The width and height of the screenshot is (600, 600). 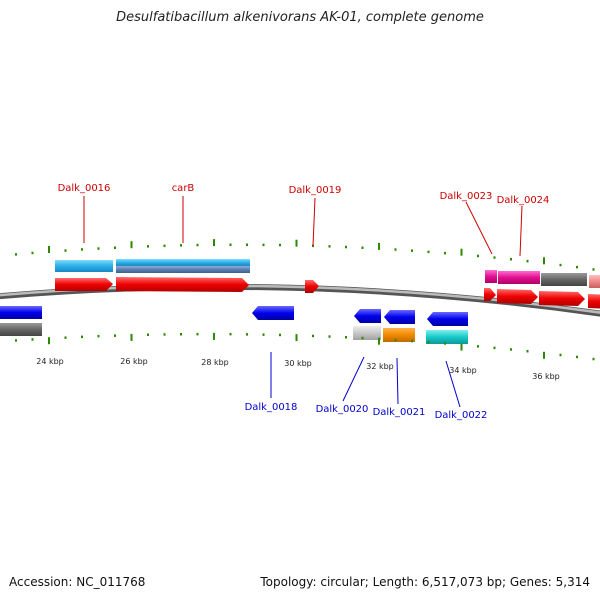 I want to click on scale-label-26: 26 kbp, so click(x=134, y=361).